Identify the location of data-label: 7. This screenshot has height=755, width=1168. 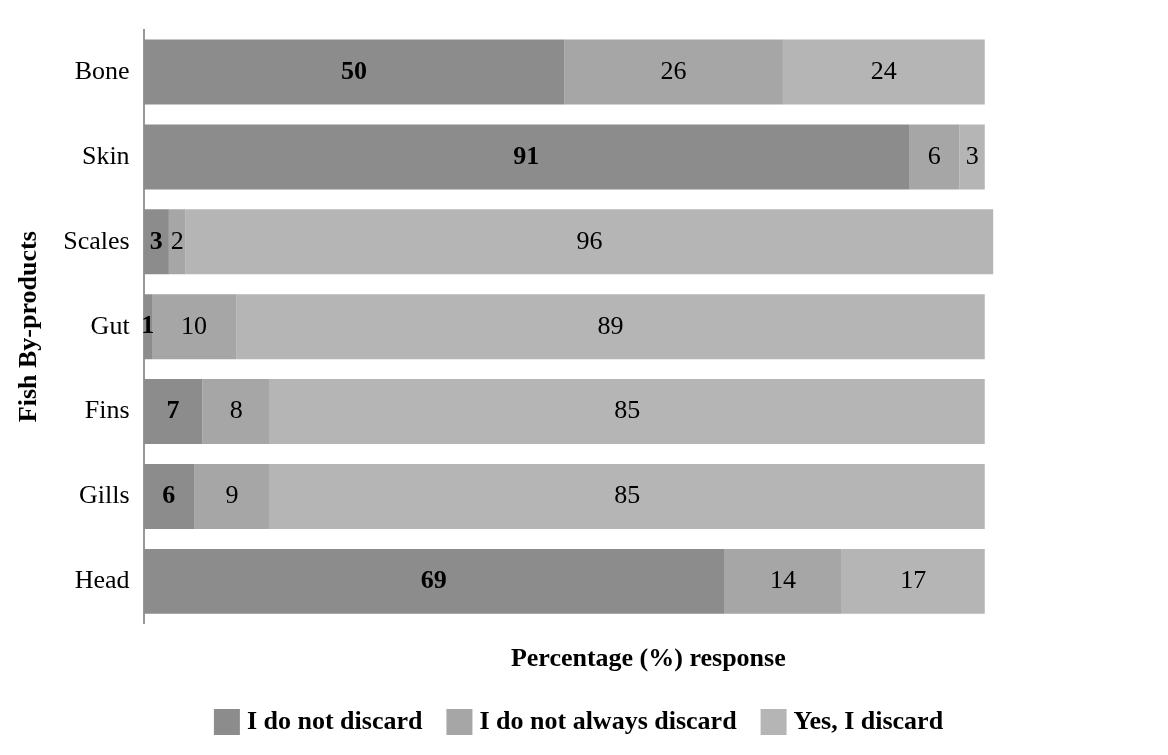
(173, 410).